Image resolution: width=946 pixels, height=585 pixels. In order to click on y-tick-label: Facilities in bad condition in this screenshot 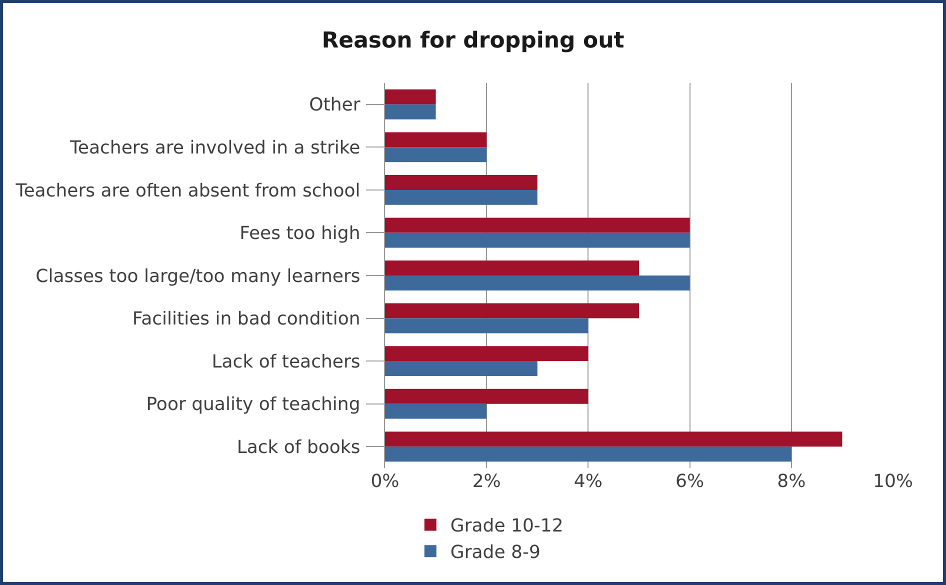, I will do `click(246, 319)`.